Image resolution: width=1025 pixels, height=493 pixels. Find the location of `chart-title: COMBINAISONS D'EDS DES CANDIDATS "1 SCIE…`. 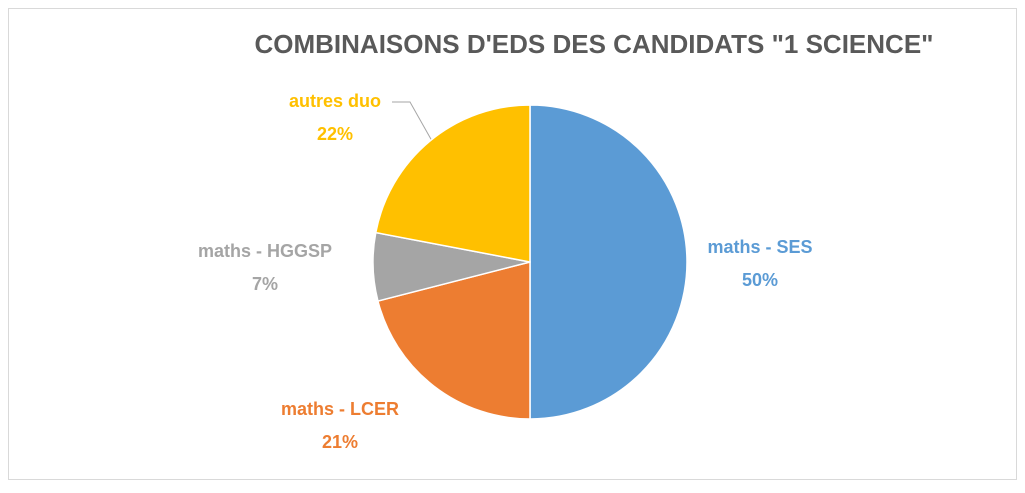

chart-title: COMBINAISONS D'EDS DES CANDIDATS "1 SCIE… is located at coordinates (594, 44).